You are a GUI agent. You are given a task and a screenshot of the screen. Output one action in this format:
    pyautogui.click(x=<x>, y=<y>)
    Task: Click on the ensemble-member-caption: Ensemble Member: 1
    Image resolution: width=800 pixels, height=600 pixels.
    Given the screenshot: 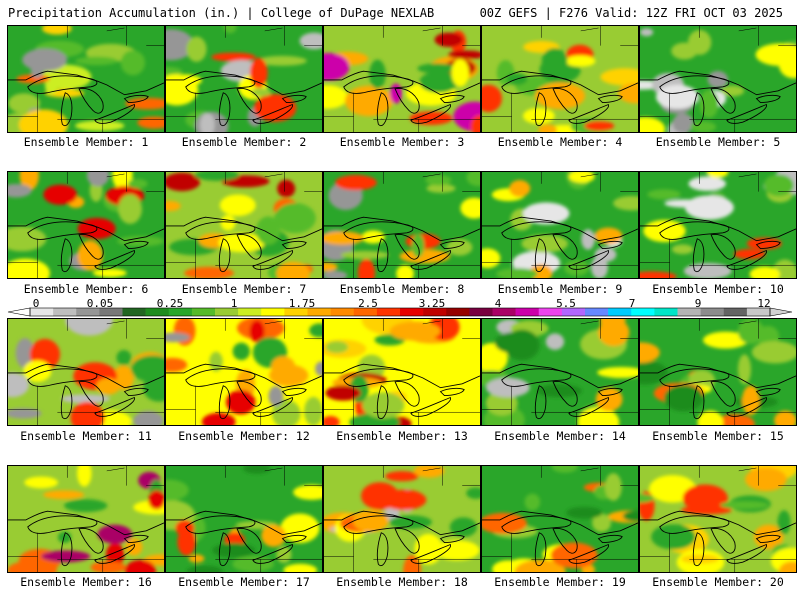 What is the action you would take?
    pyautogui.click(x=86, y=142)
    